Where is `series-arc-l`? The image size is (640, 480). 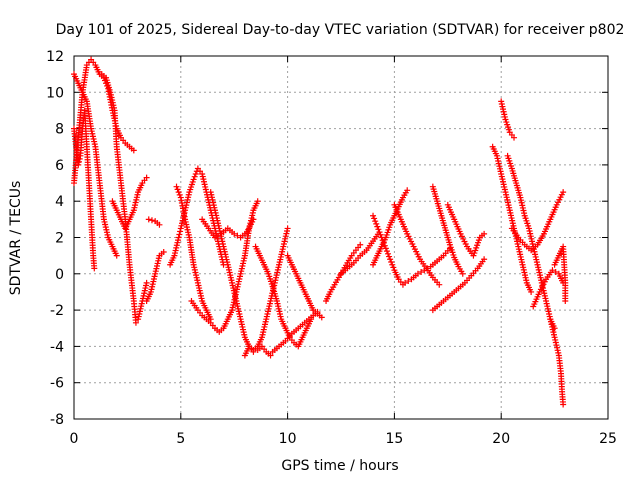
series-arc-l is located at coordinates (228, 228).